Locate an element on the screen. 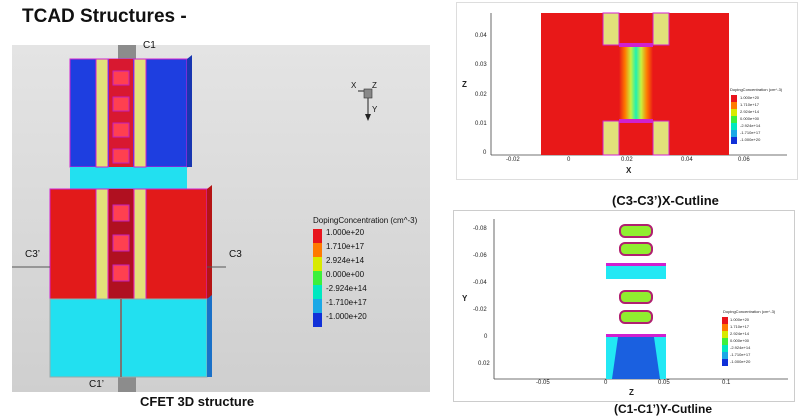 This screenshot has width=800, height=416. y-cut-y-tick: 0.02 is located at coordinates (484, 364).